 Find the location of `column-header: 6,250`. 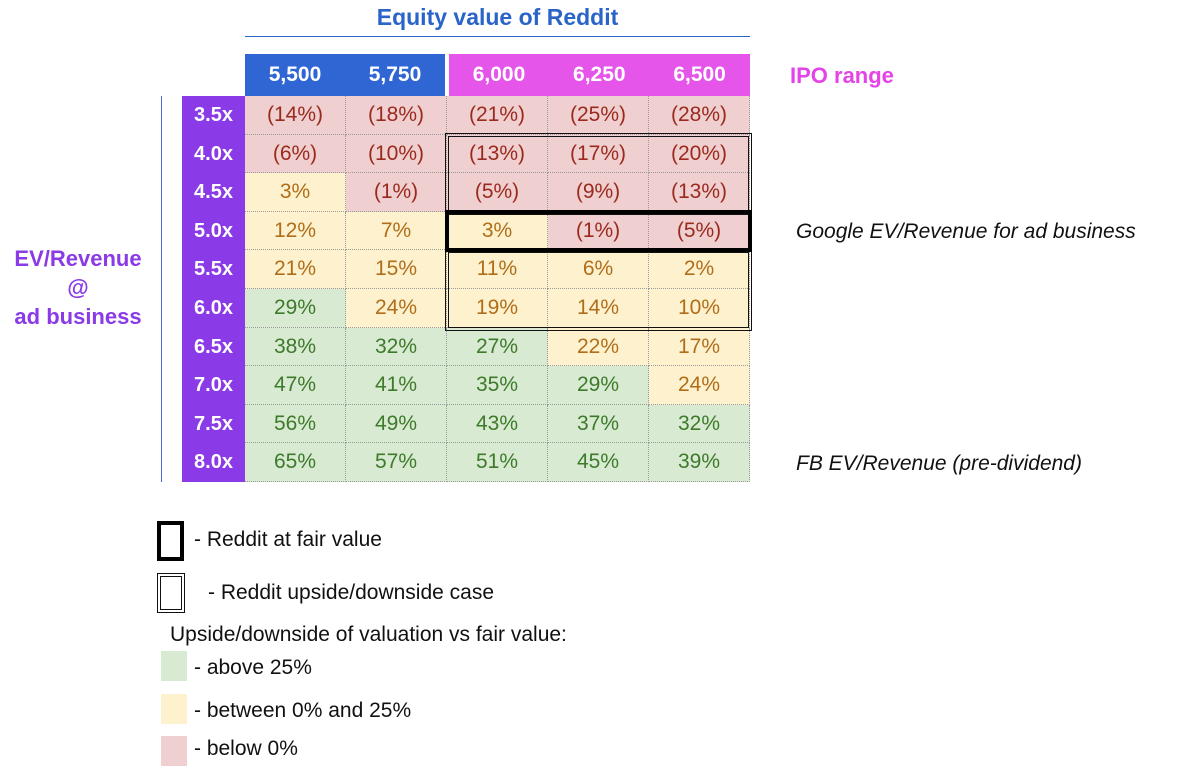

column-header: 6,250 is located at coordinates (599, 74).